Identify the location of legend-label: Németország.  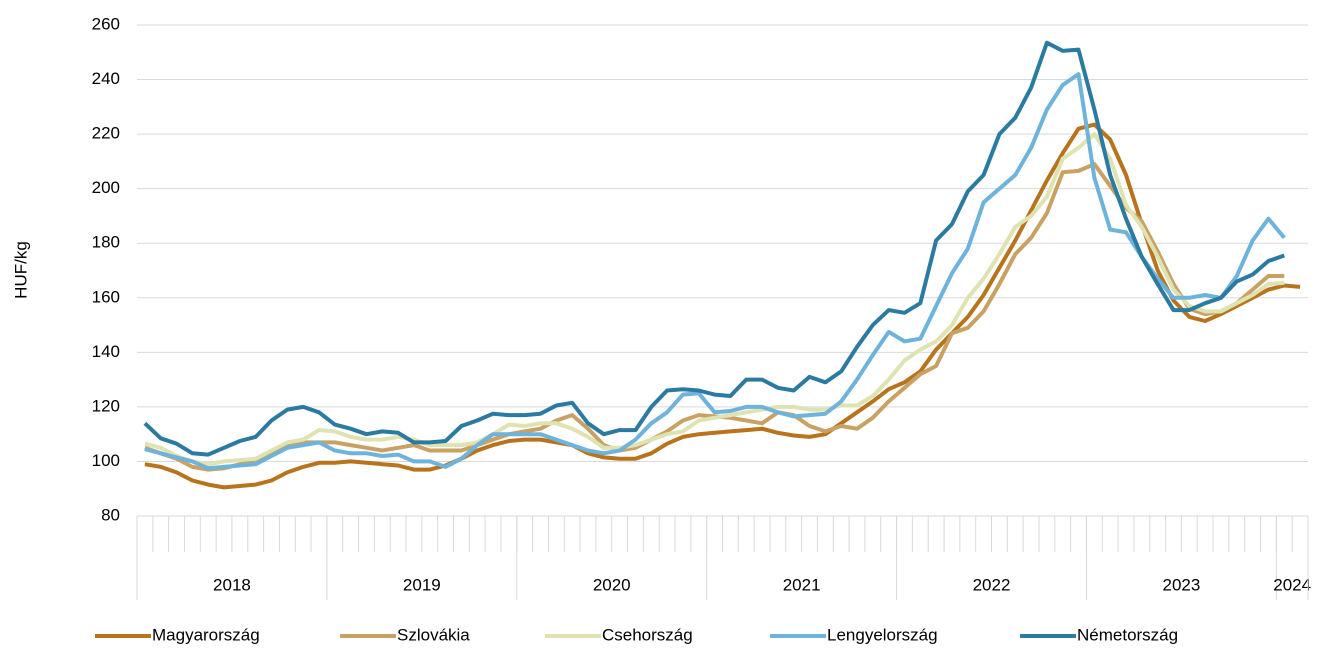
(1127, 634).